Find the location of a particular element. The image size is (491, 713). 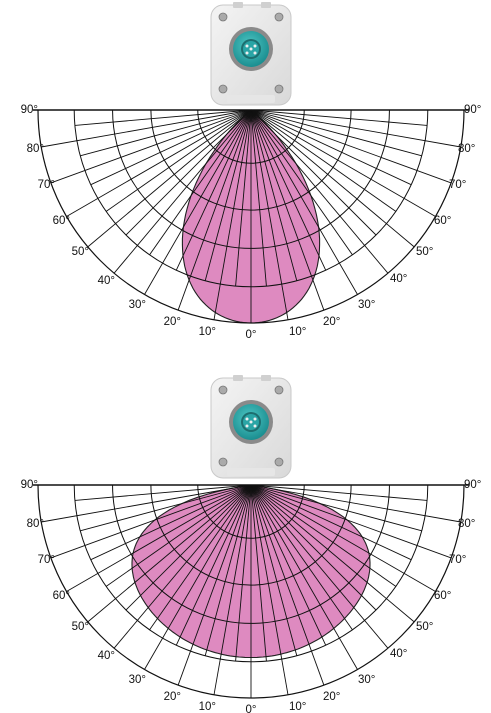

angle-label-right-70: 70° is located at coordinates (457, 560).